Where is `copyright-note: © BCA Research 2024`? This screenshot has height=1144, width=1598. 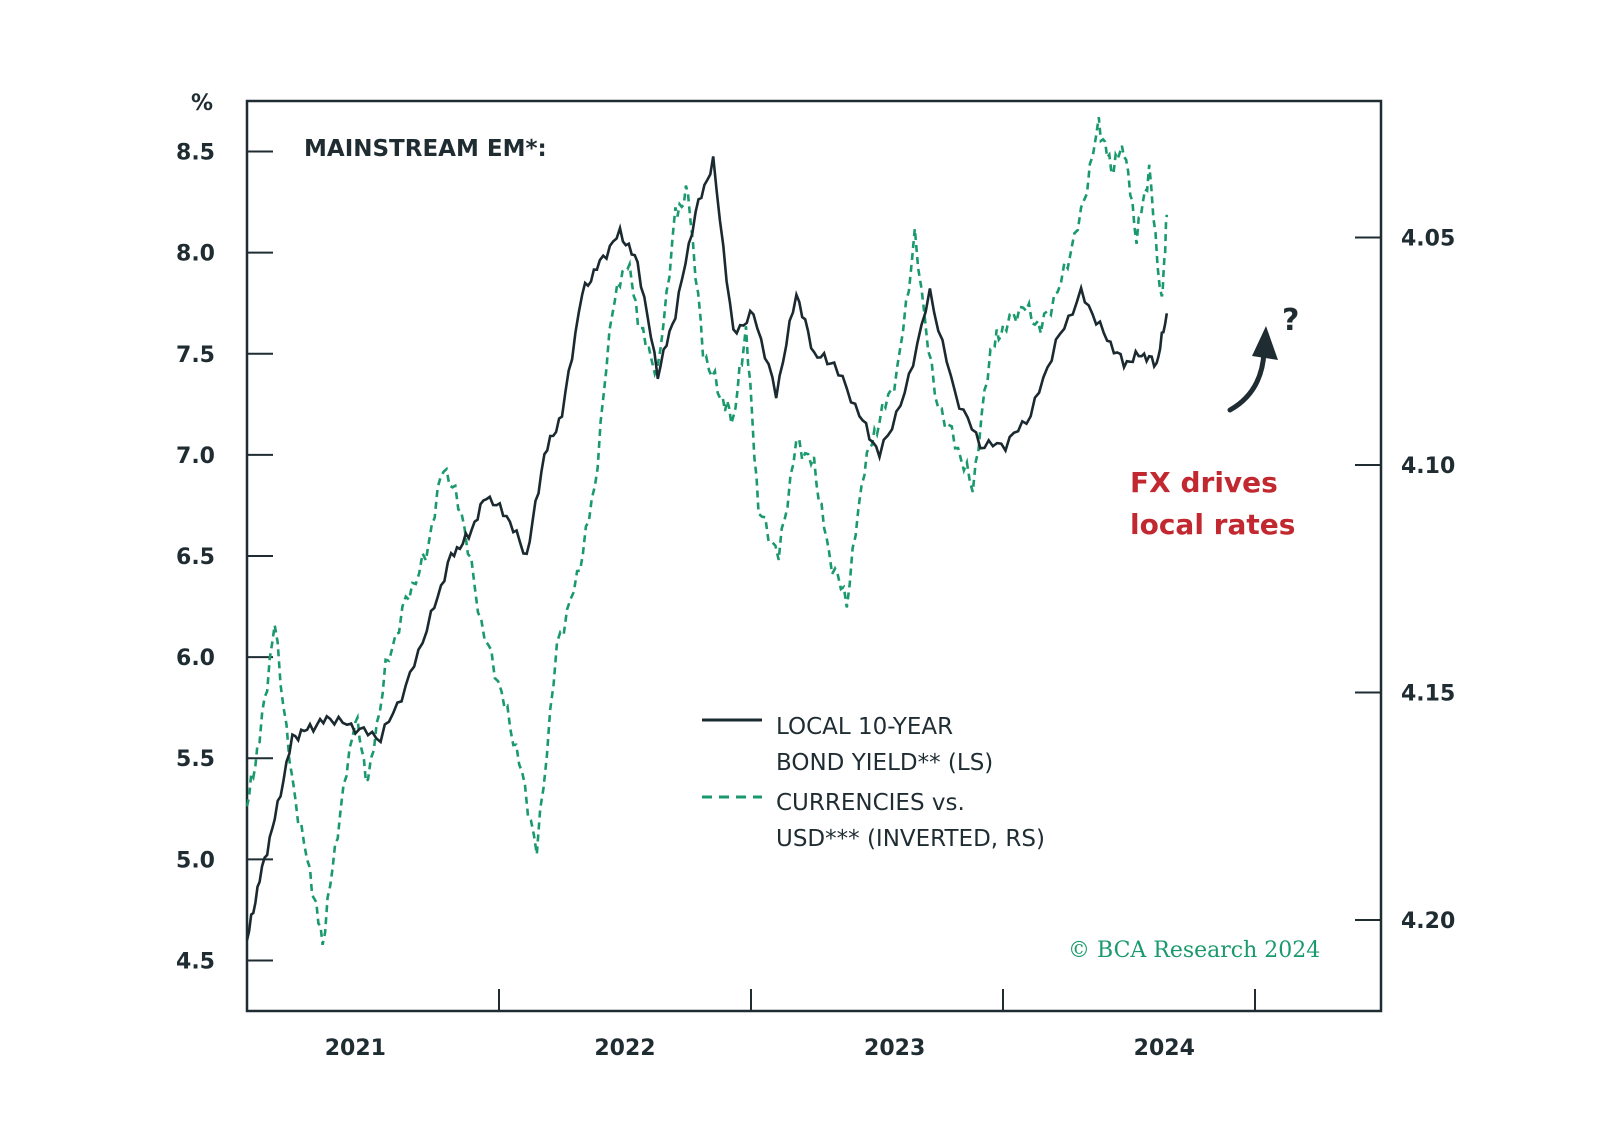 copyright-note: © BCA Research 2024 is located at coordinates (1194, 950).